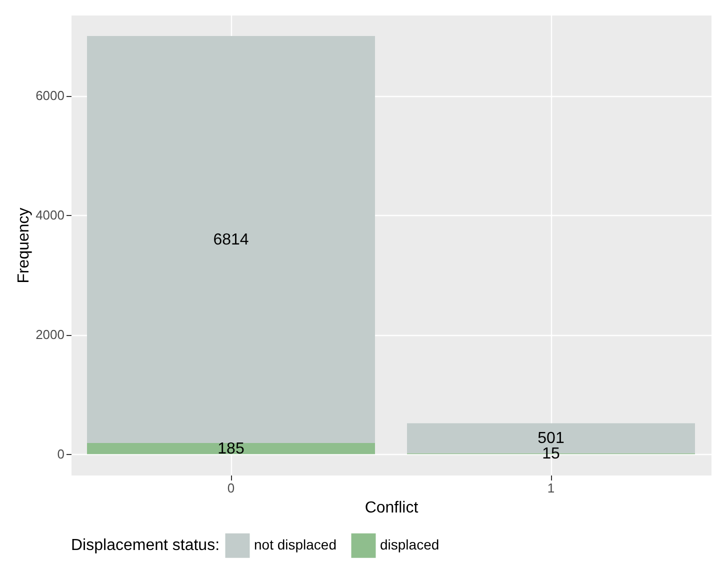  What do you see at coordinates (50, 96) in the screenshot?
I see `y-tick-label: 6000` at bounding box center [50, 96].